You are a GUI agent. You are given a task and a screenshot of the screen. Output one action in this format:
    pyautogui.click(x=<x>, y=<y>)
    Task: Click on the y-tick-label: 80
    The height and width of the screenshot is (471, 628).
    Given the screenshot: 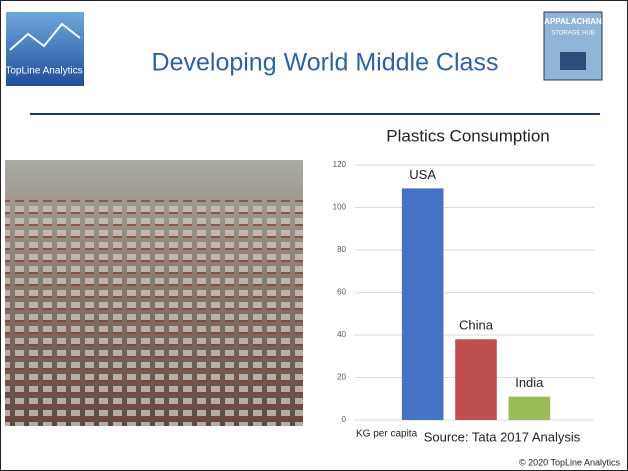 What is the action you would take?
    pyautogui.click(x=341, y=249)
    